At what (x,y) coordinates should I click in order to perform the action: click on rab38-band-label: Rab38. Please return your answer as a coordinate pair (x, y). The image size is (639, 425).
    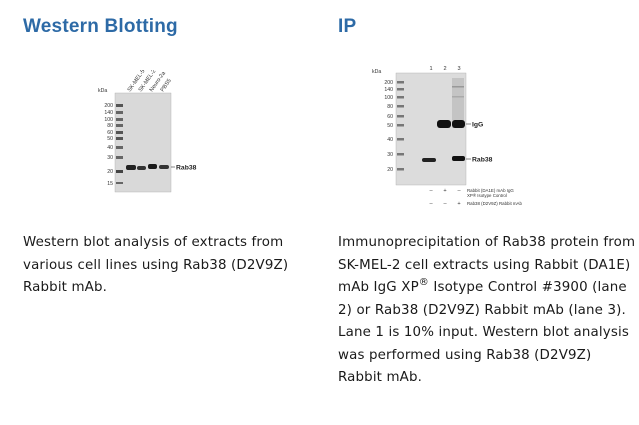
    Looking at the image, I should click on (186, 168).